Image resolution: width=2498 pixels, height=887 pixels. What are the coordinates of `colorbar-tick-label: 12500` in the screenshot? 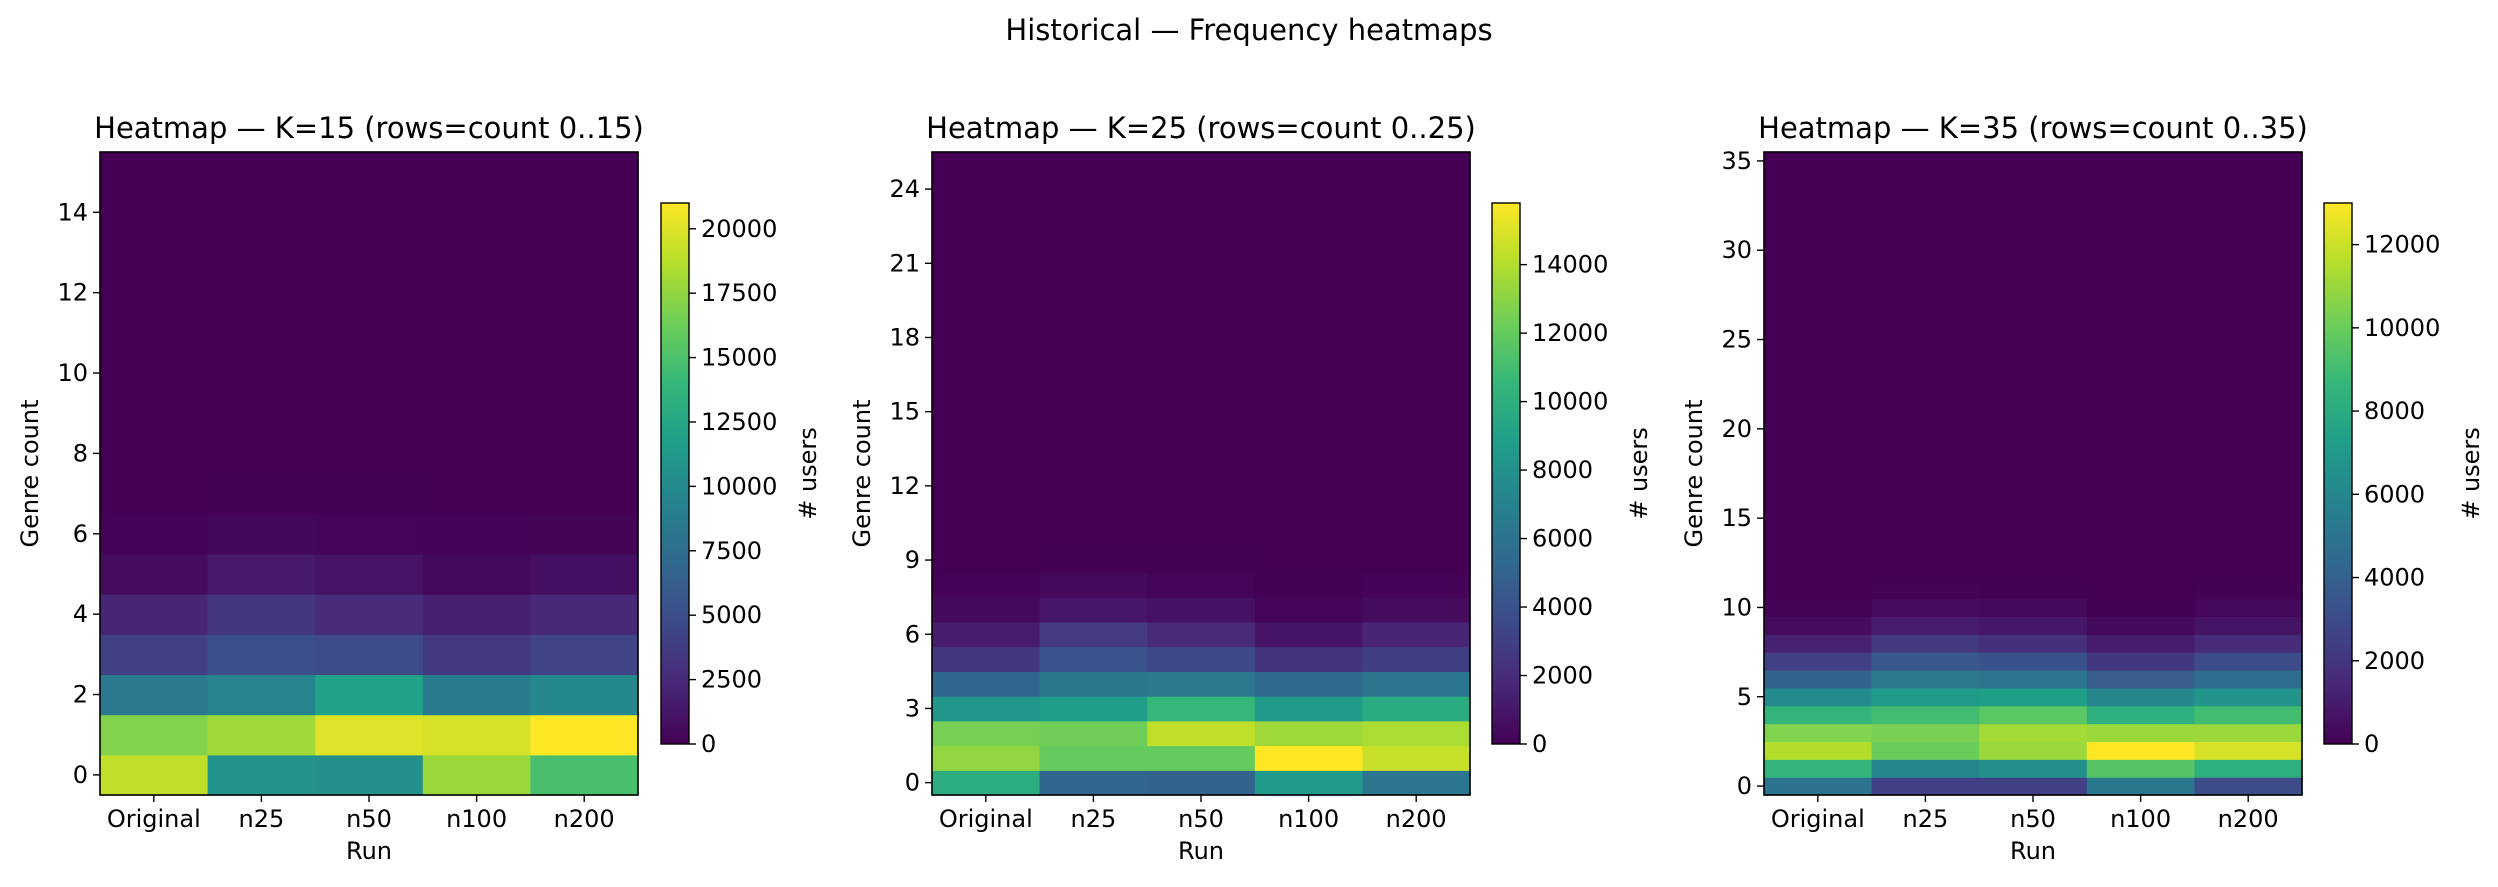 It's located at (739, 422).